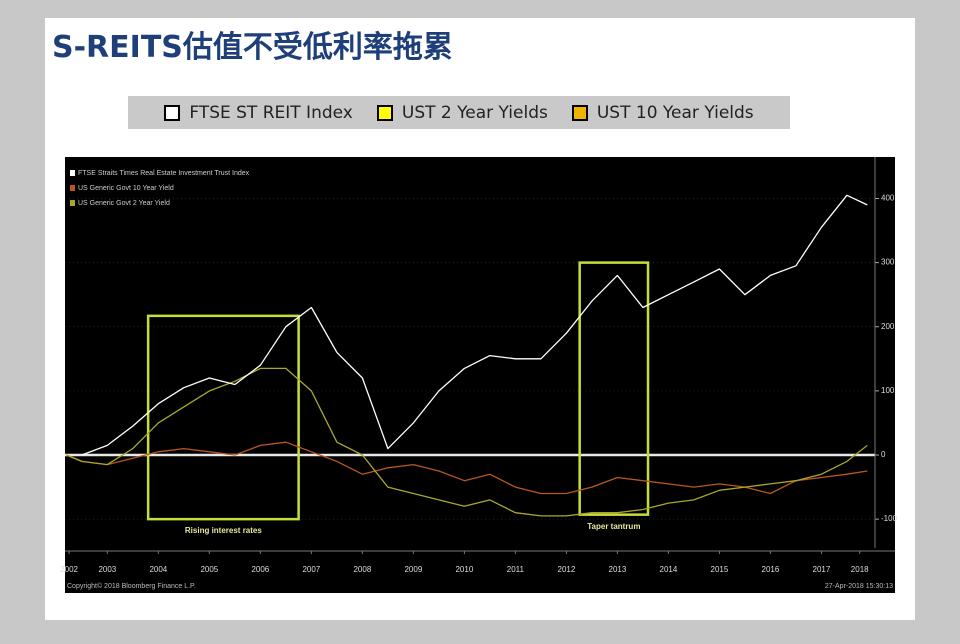 Image resolution: width=960 pixels, height=644 pixels. Describe the element at coordinates (124, 203) in the screenshot. I see `inner-legend-label: US Generic Govt 2 Year Yield` at that location.